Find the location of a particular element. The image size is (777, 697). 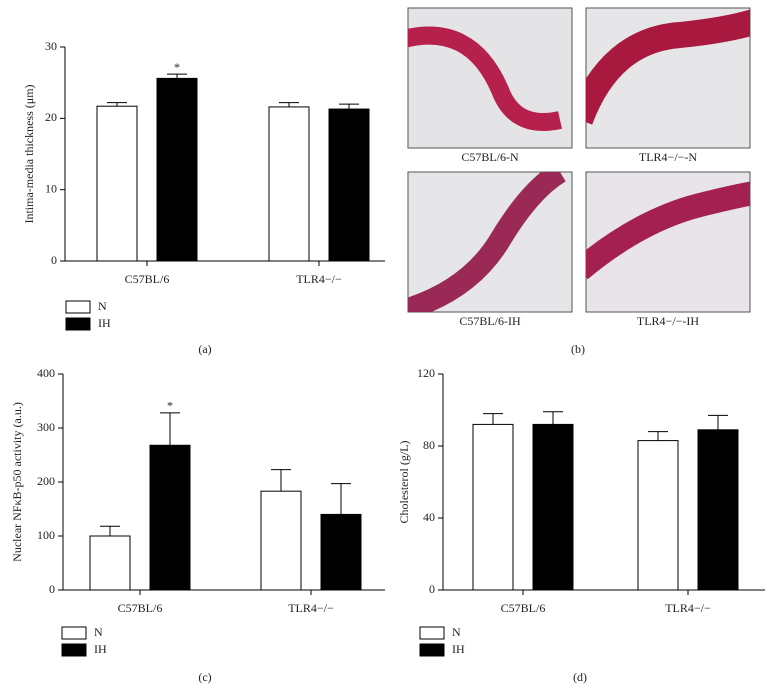

y-tick-label: 80 is located at coordinates (429, 445).